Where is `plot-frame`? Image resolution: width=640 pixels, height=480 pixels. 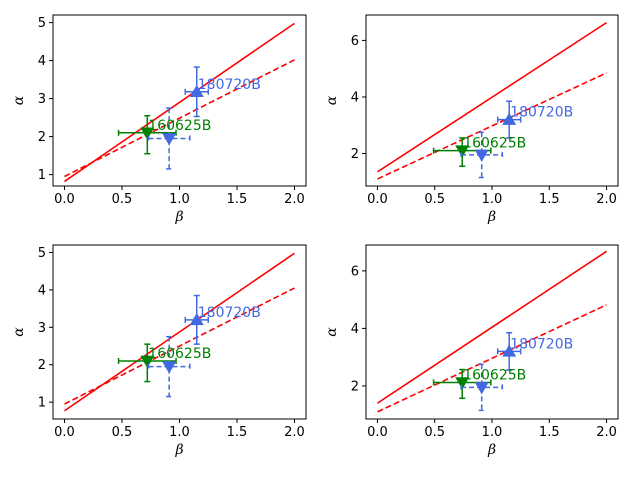 plot-frame is located at coordinates (492, 332).